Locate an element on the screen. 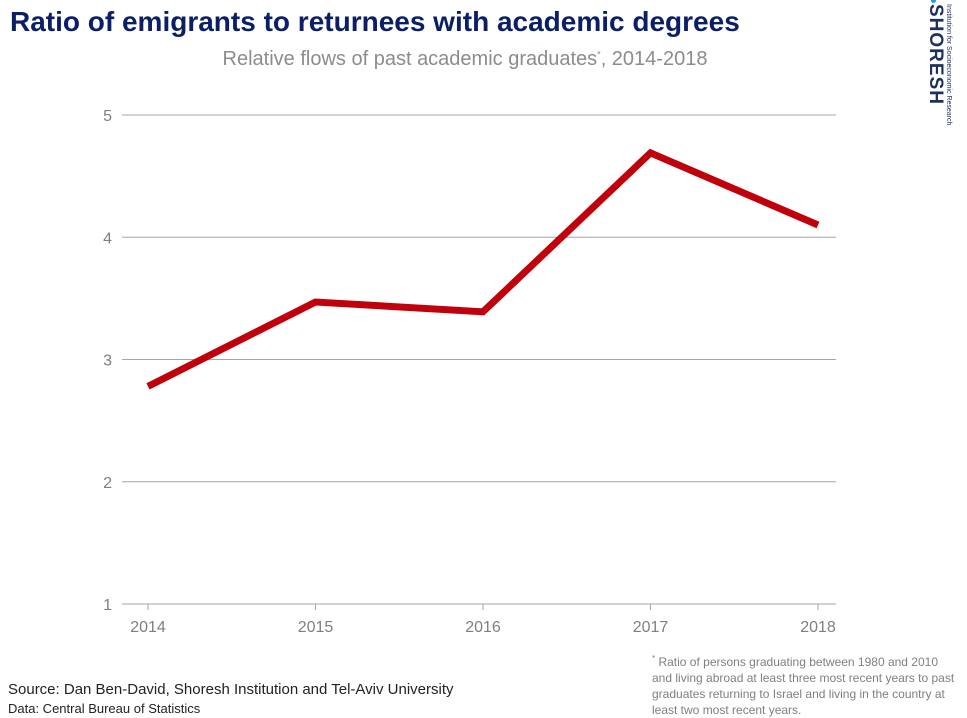 This screenshot has height=718, width=967. y-tick-label: 5 is located at coordinates (107, 116).